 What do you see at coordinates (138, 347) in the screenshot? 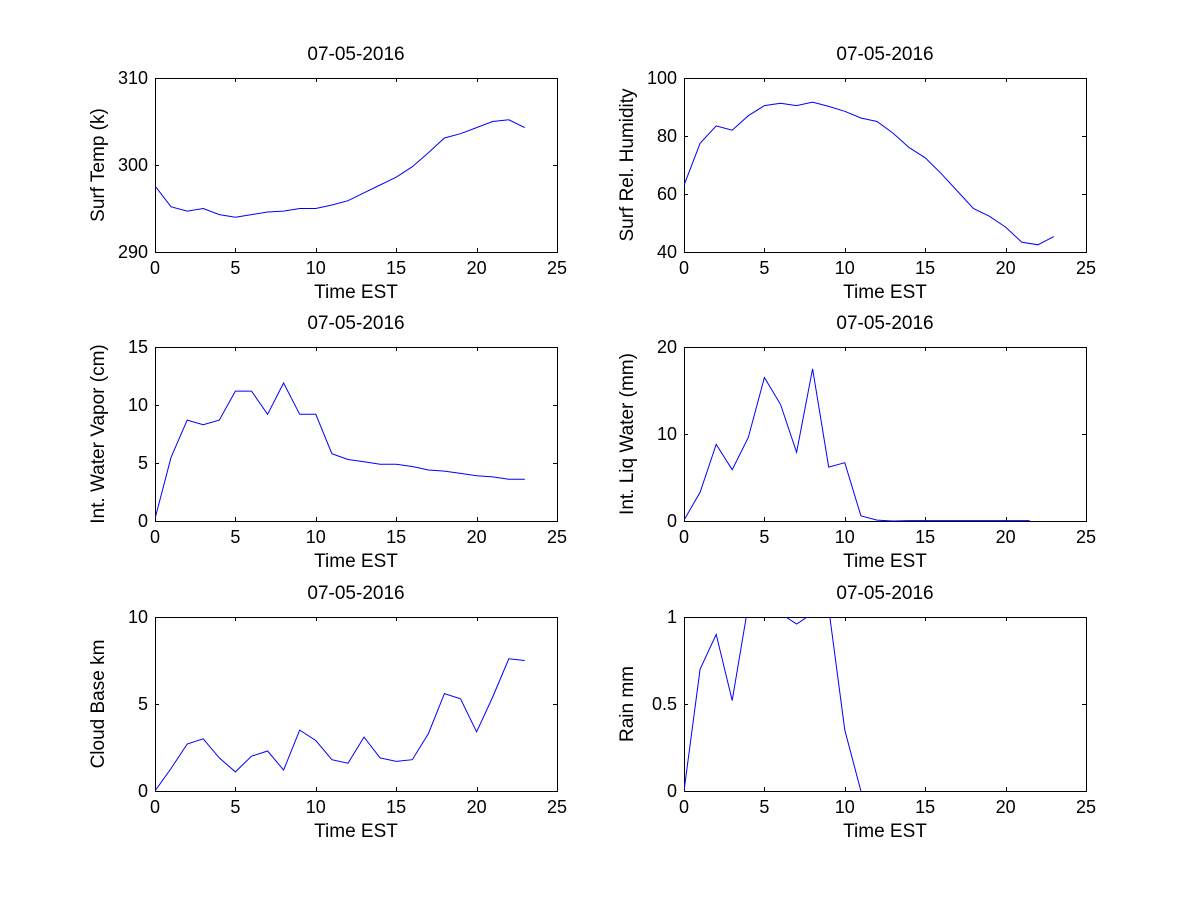
I see `y-tick-label: 15` at bounding box center [138, 347].